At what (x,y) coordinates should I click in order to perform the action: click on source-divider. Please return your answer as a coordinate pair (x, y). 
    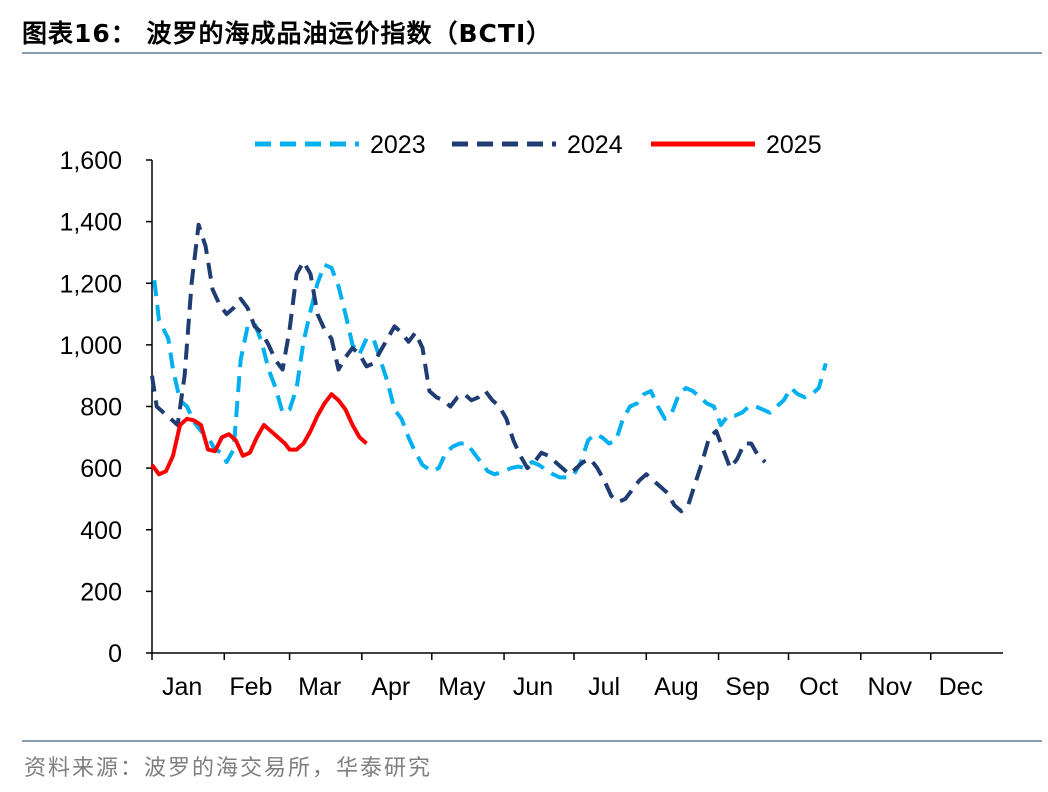
    Looking at the image, I should click on (532, 741).